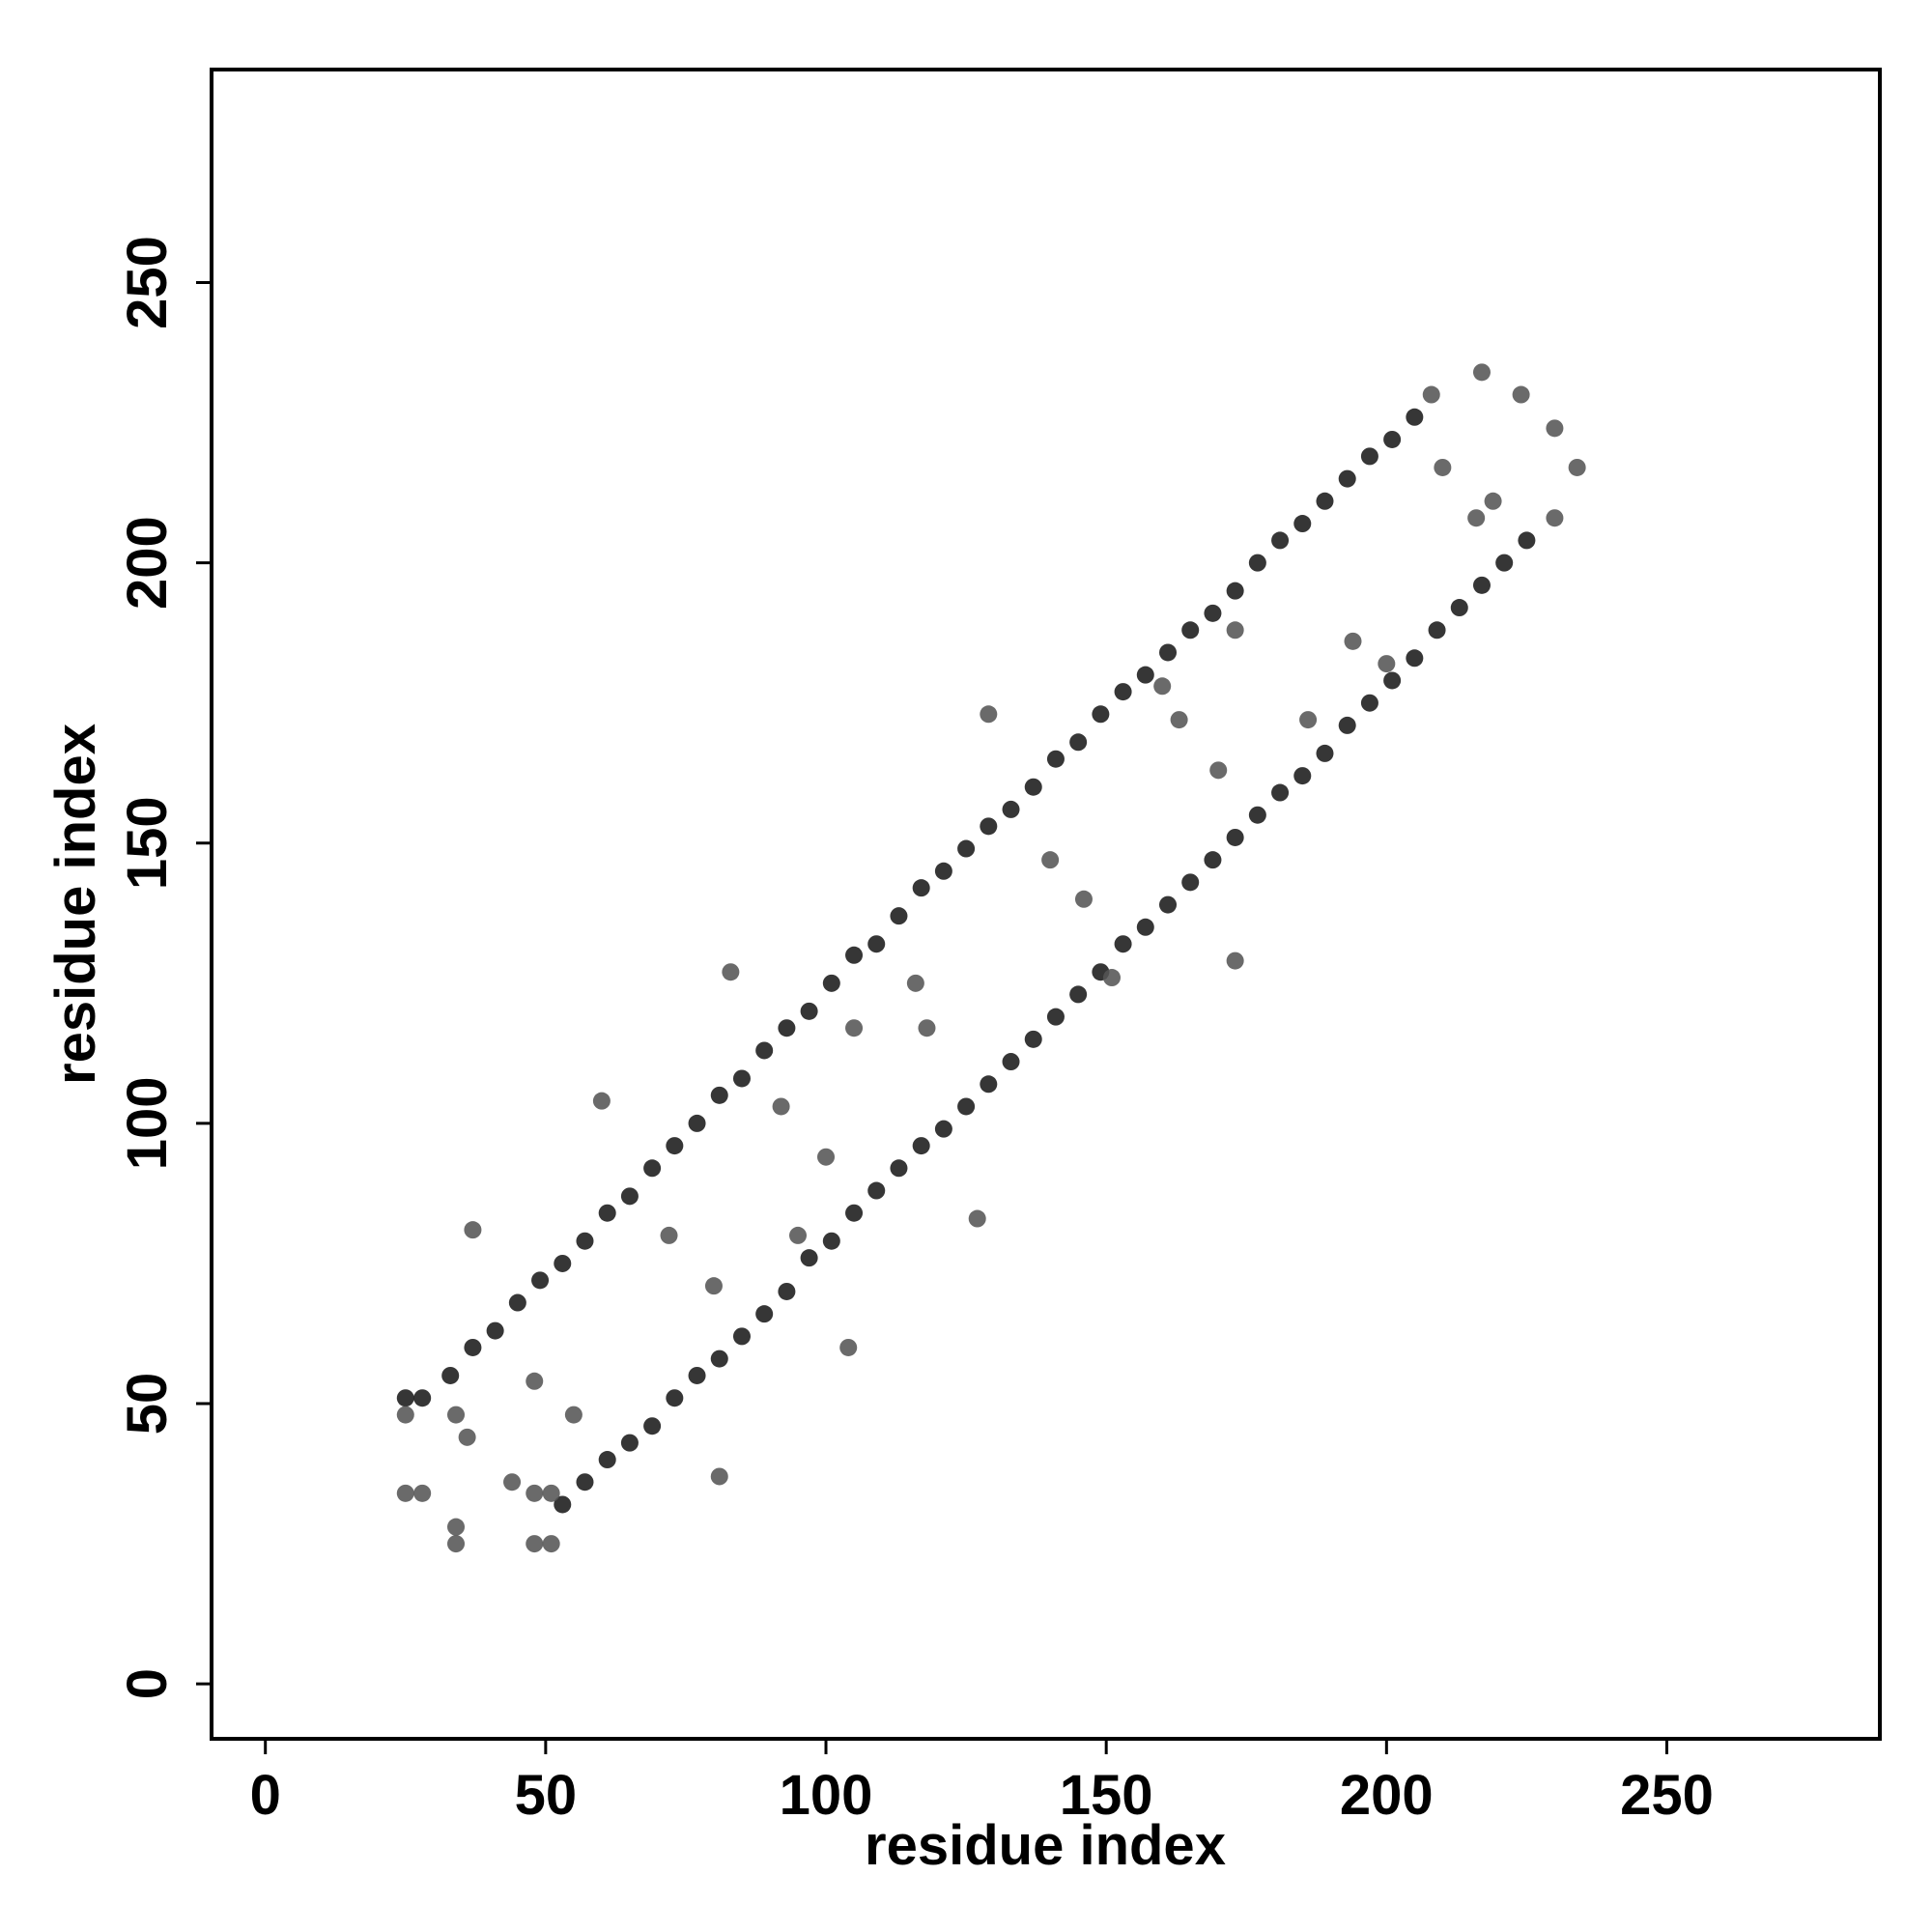  Describe the element at coordinates (826, 1795) in the screenshot. I see `x-tick-label: 100` at that location.